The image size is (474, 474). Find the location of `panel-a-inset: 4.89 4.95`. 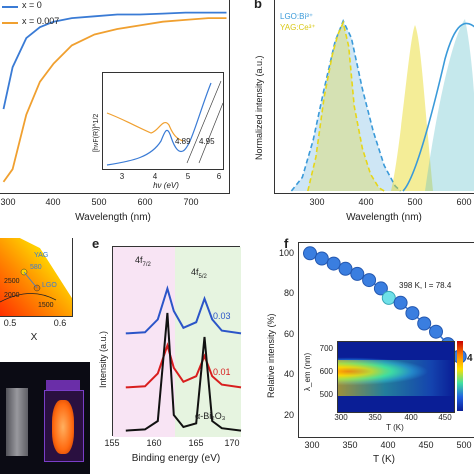

panel-a-inset: 4.89 4.95 is located at coordinates (163, 121).